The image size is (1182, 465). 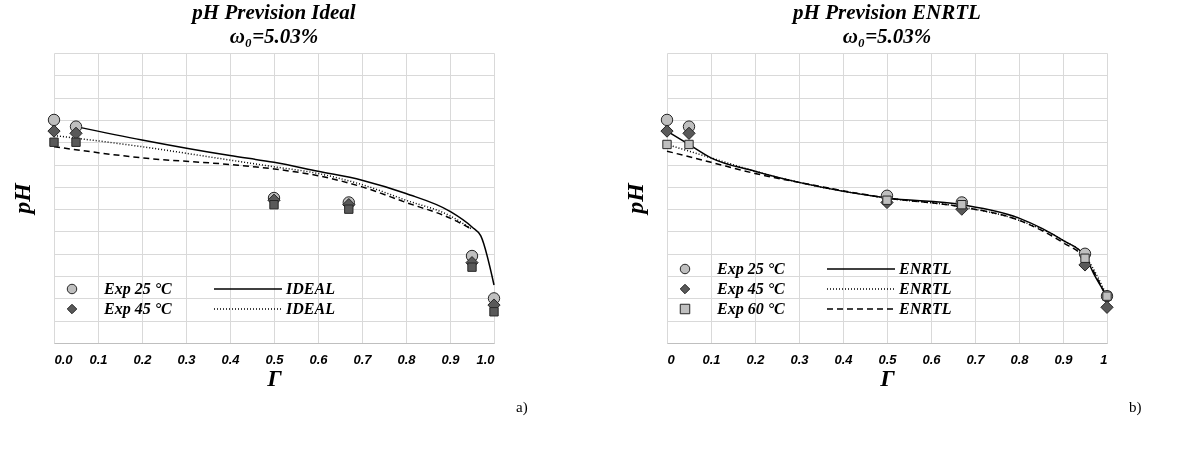 I want to click on x-tick-label: 0.0, so click(x=64, y=359).